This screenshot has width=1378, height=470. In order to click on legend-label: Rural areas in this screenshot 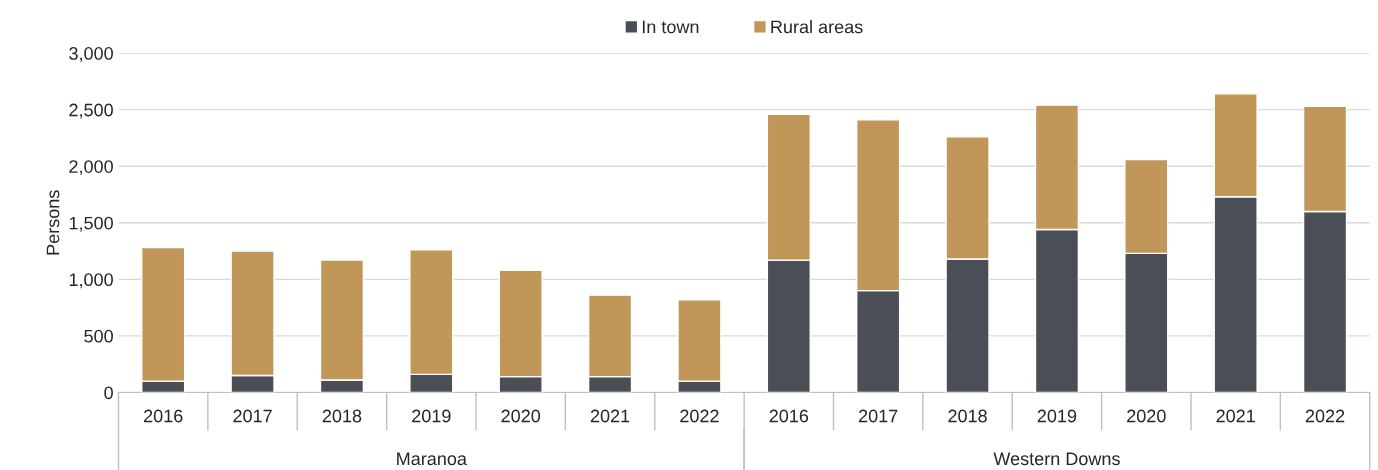, I will do `click(817, 27)`.